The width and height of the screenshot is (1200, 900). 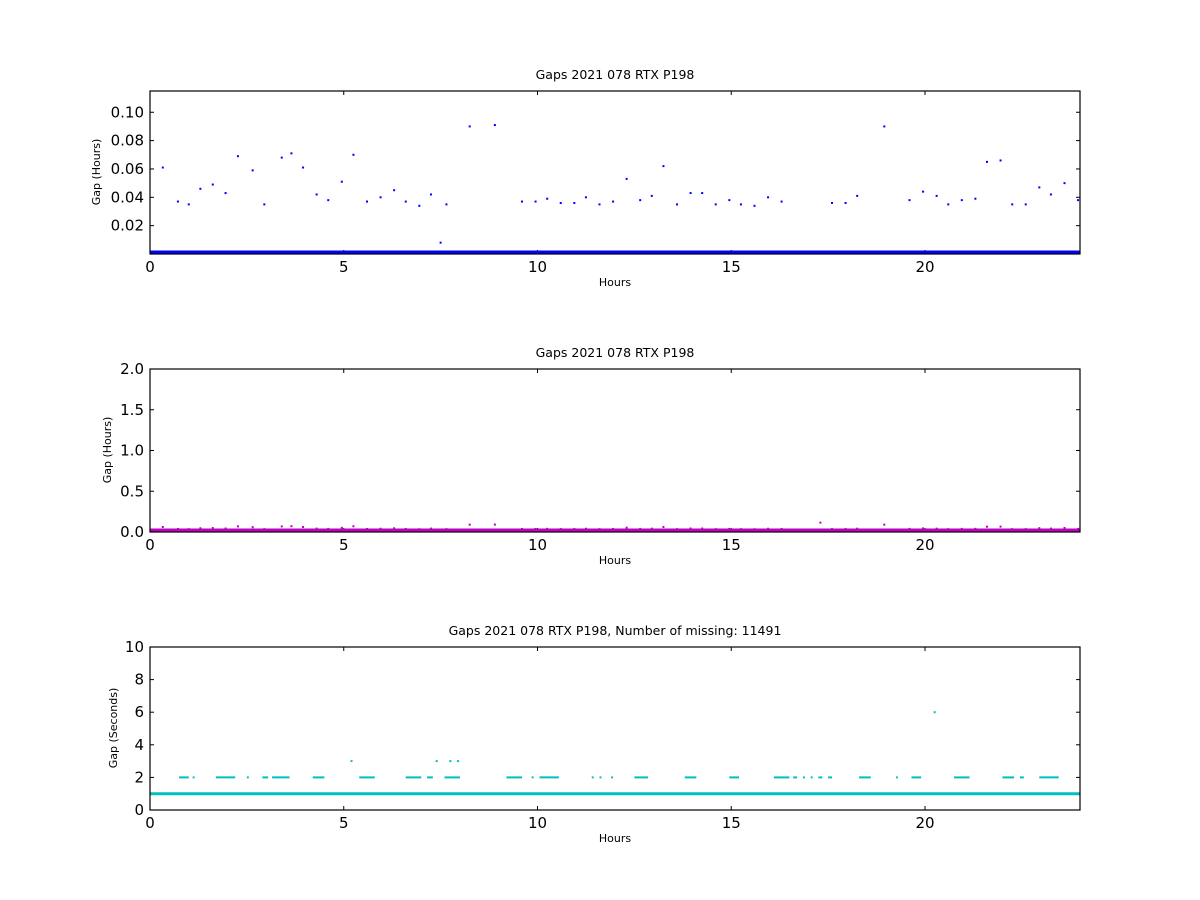 I want to click on y-tick-label: 0.06, so click(x=127, y=169).